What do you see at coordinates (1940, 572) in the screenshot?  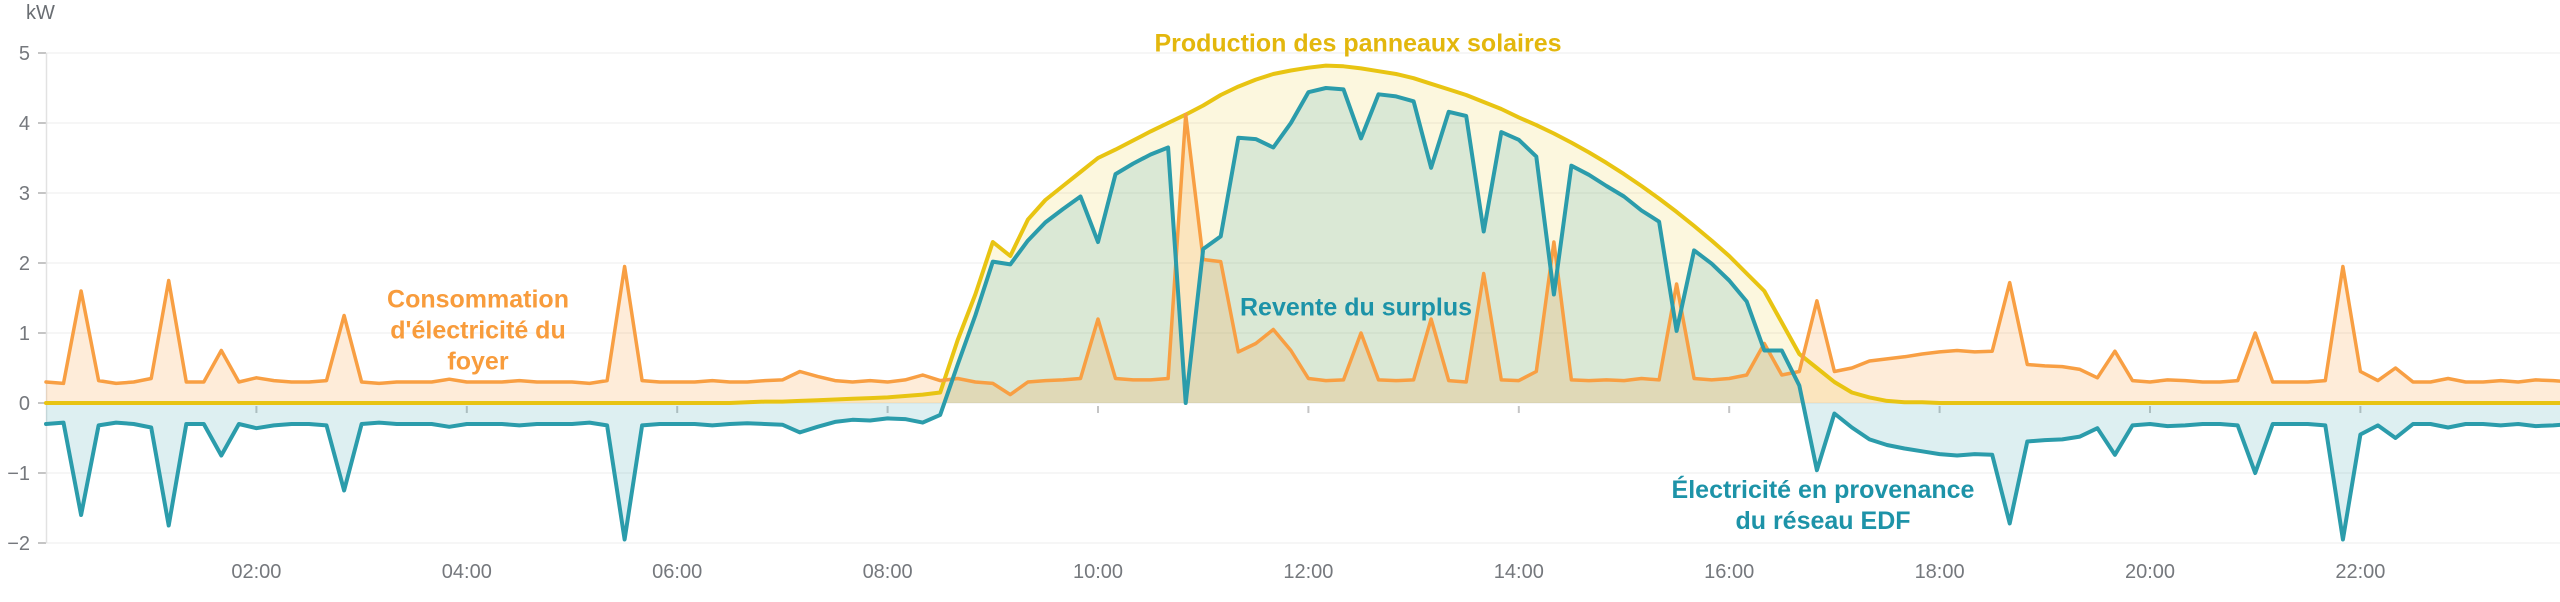 I see `x-tick-label: 18:00` at bounding box center [1940, 572].